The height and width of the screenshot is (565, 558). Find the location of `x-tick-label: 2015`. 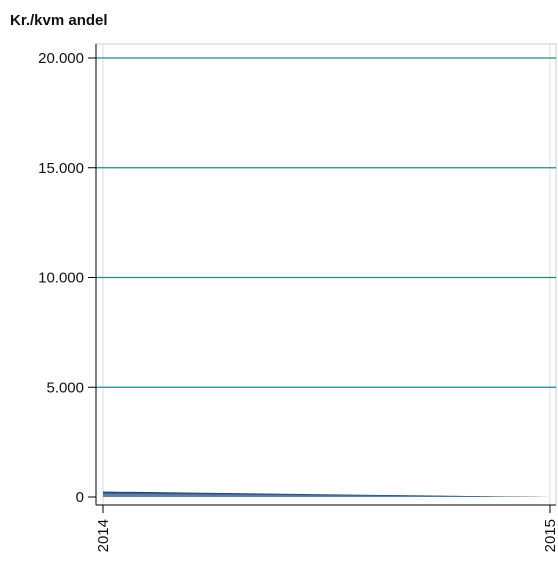

x-tick-label: 2015 is located at coordinates (550, 535).